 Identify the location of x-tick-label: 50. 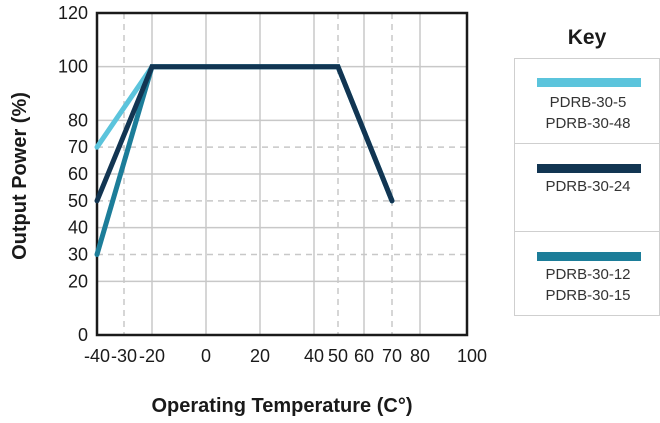
(338, 356).